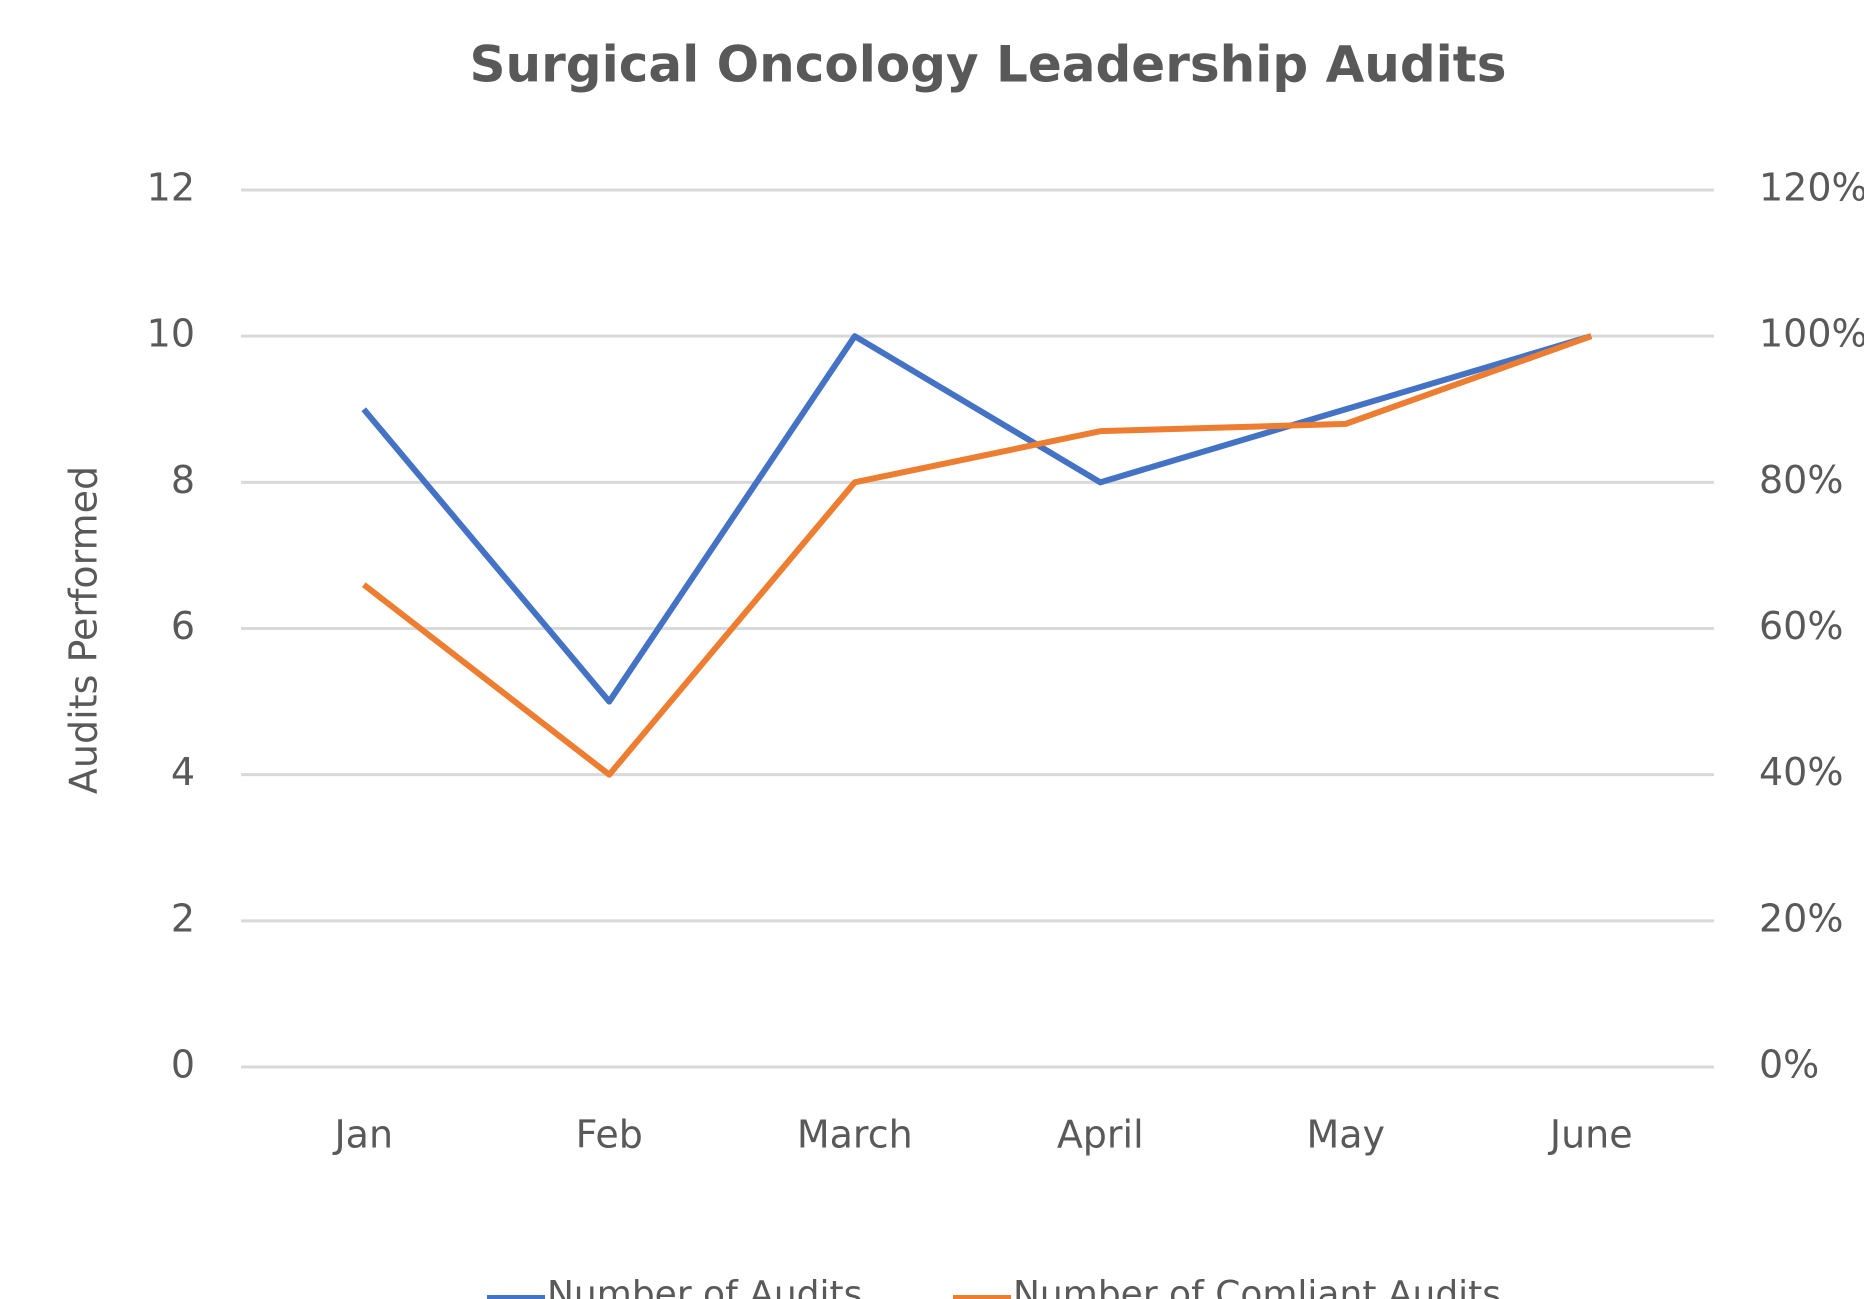 The image size is (1864, 1299). I want to click on y-tick-label: 0, so click(183, 1065).